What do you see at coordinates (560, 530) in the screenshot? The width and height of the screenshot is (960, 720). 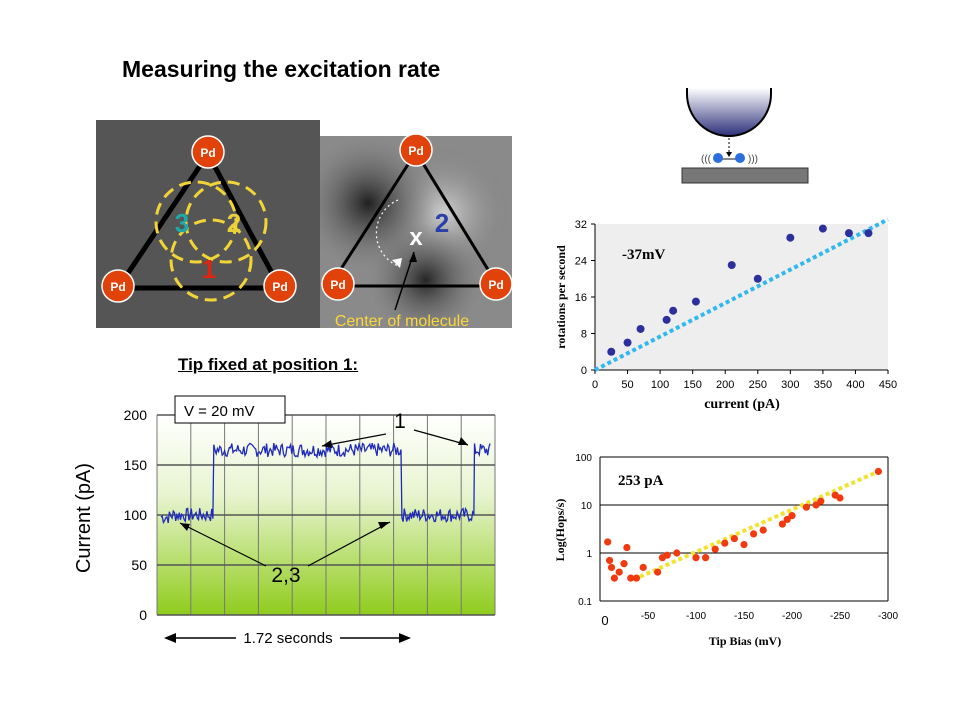 I see `hop-y-axis-label: Log(Hops/s)` at bounding box center [560, 530].